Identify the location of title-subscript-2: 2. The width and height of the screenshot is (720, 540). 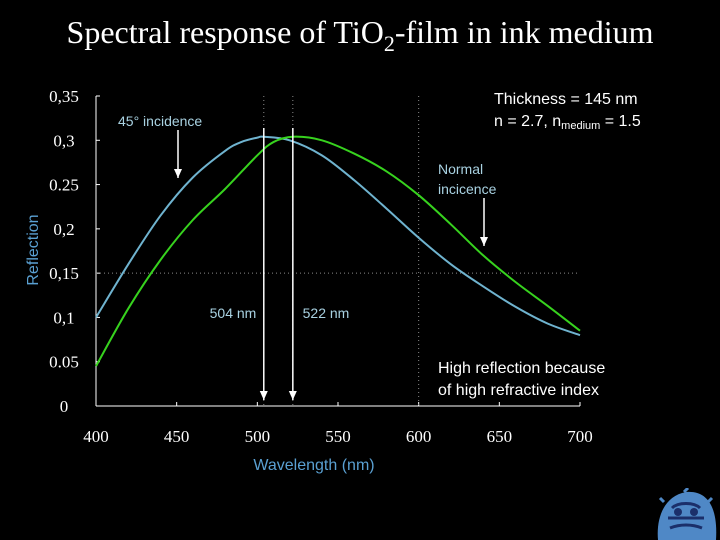
(389, 43).